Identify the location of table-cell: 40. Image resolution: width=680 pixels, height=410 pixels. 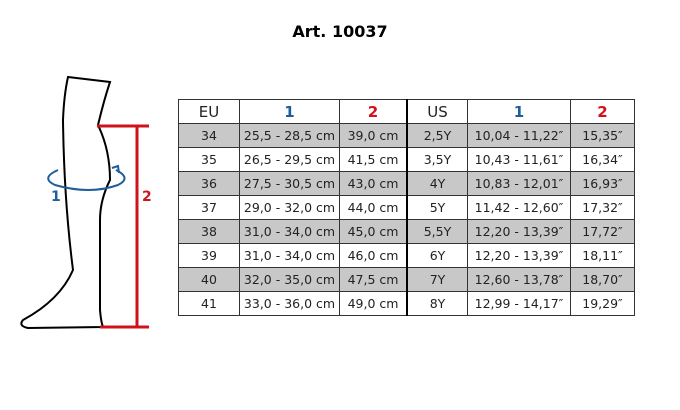
(209, 279).